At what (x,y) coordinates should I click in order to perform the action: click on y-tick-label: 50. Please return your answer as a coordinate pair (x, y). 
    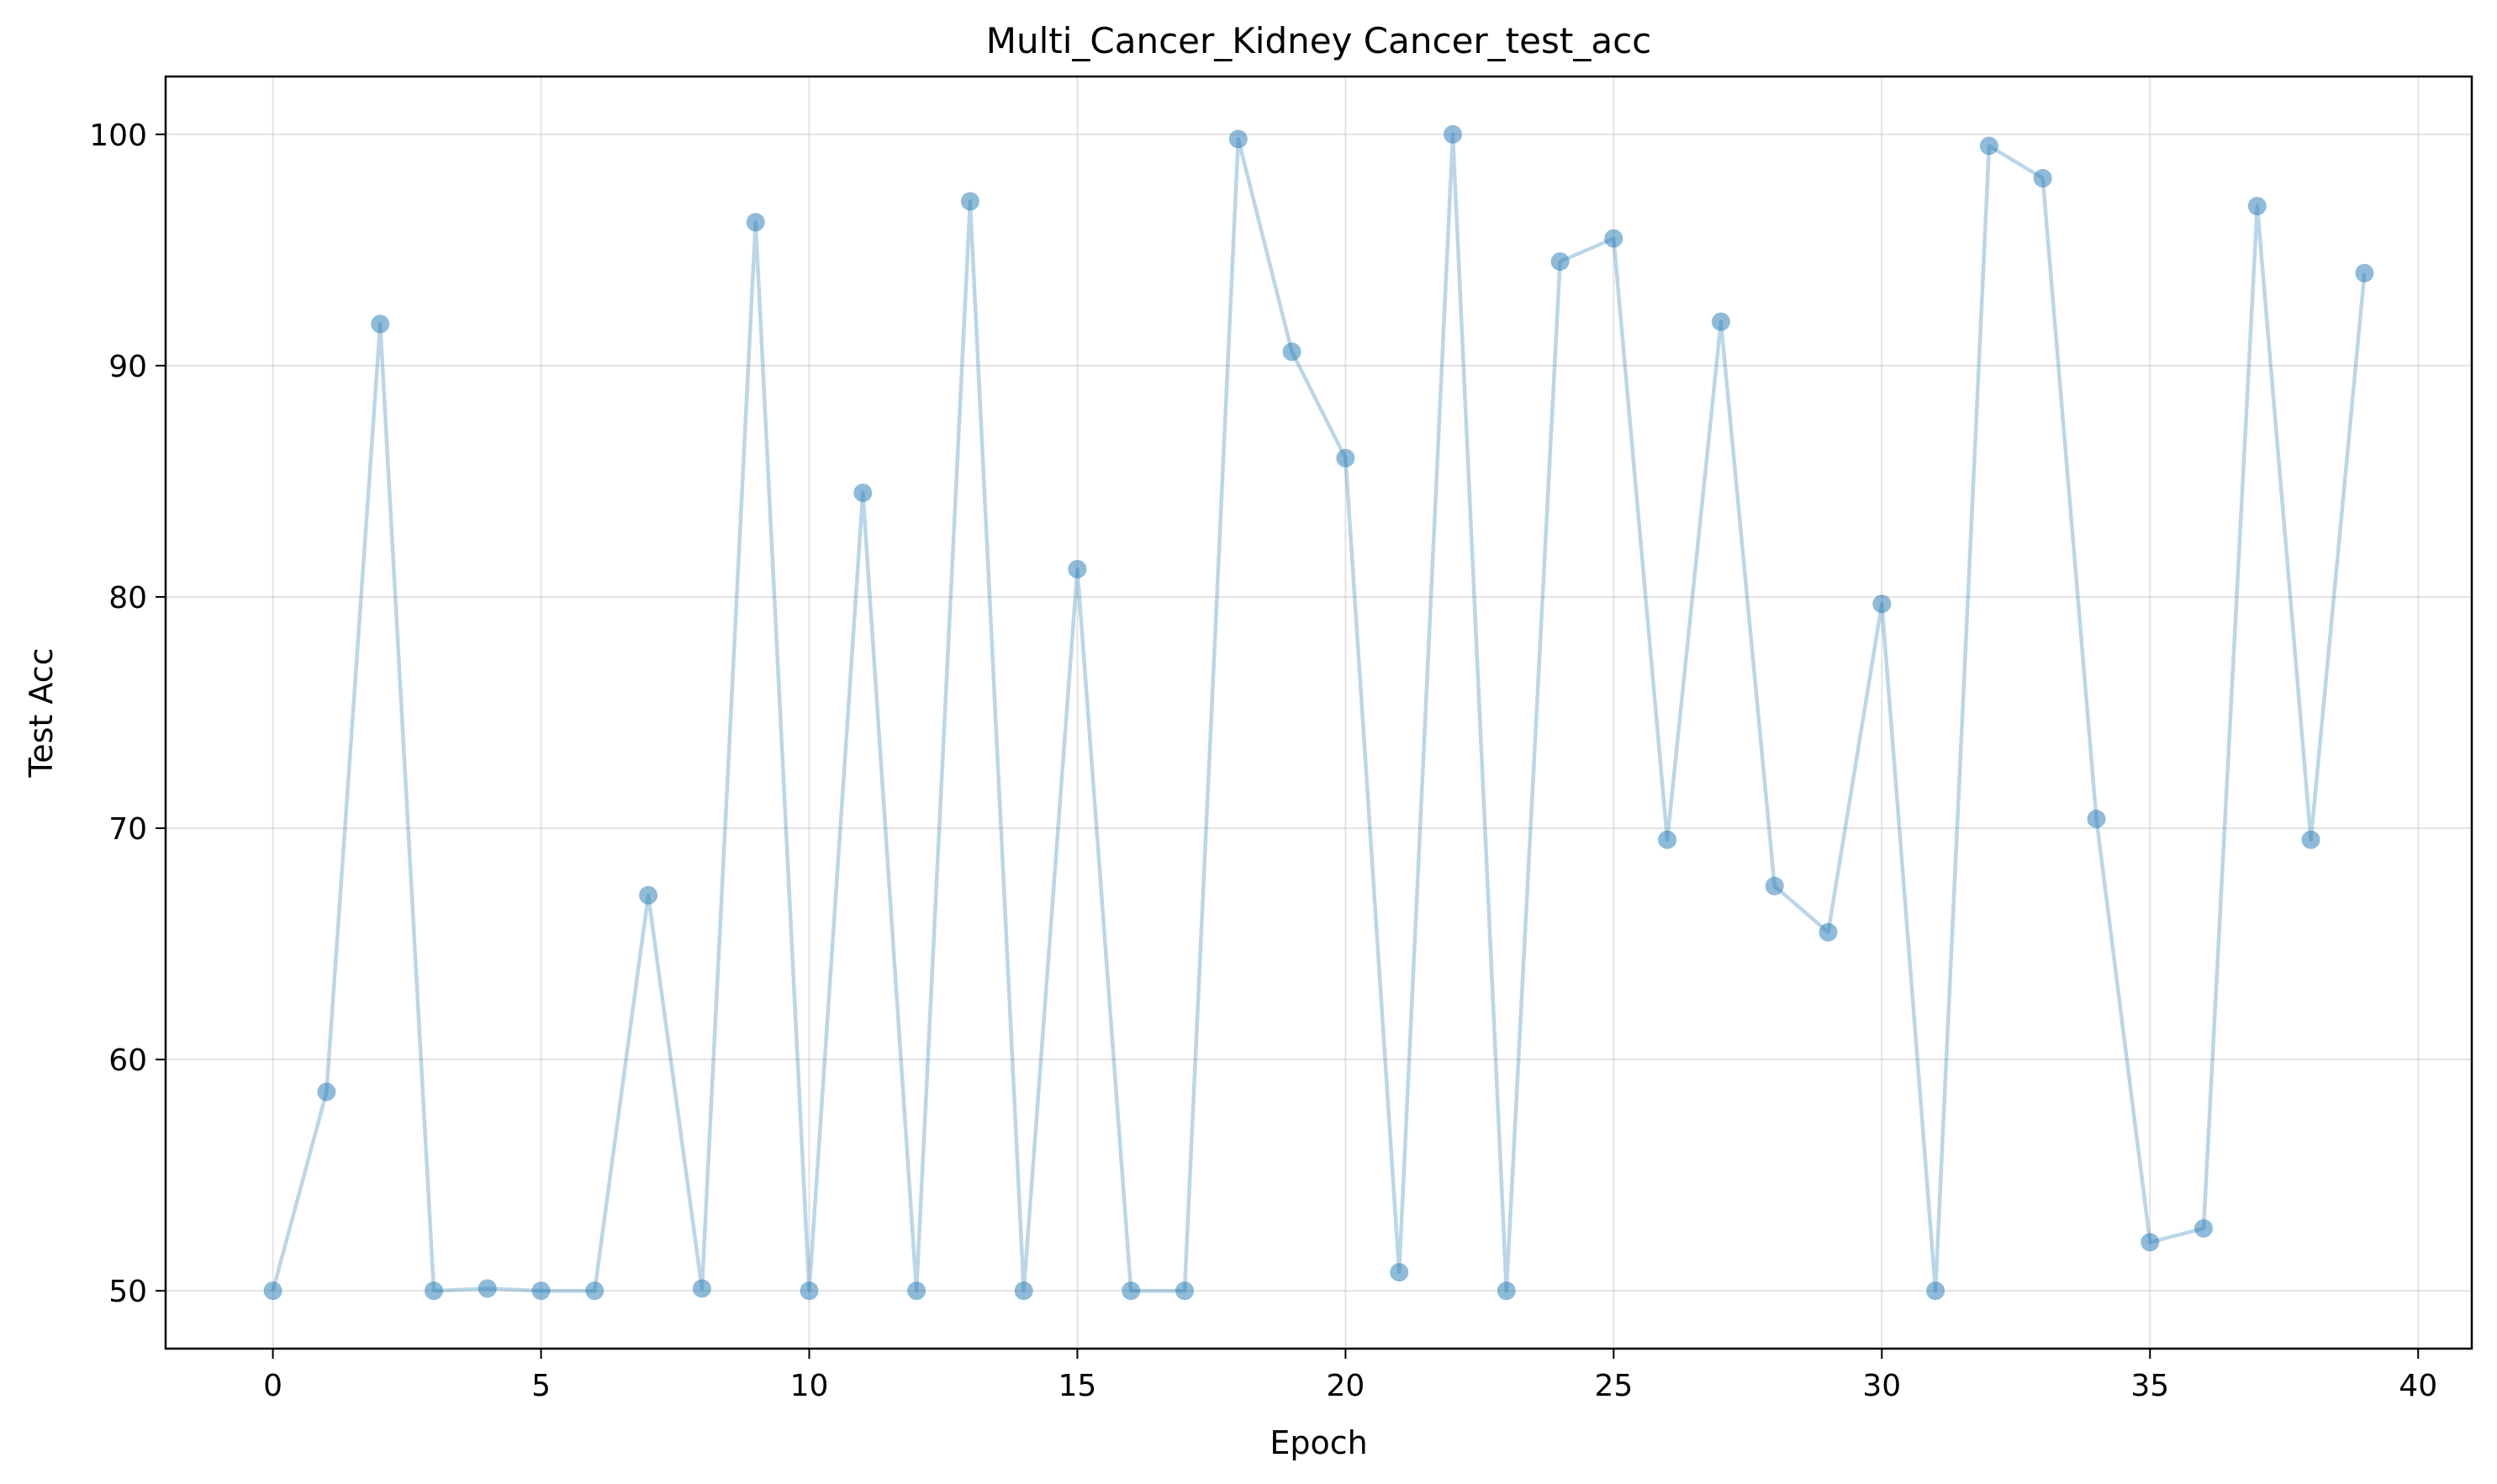
    Looking at the image, I should click on (128, 1292).